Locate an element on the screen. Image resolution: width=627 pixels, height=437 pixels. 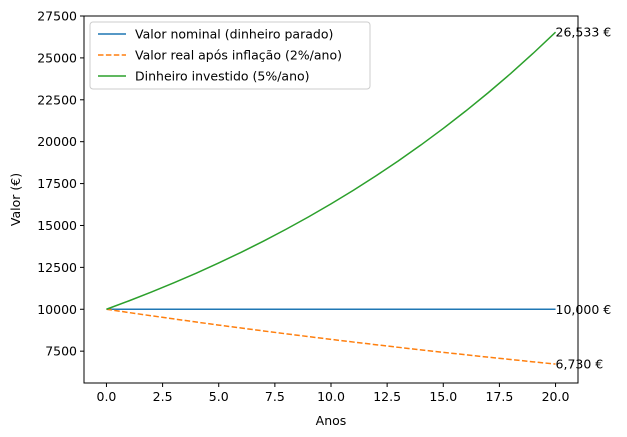
annotations: 26,533 € 10,000 € 6,730 € is located at coordinates (584, 198).